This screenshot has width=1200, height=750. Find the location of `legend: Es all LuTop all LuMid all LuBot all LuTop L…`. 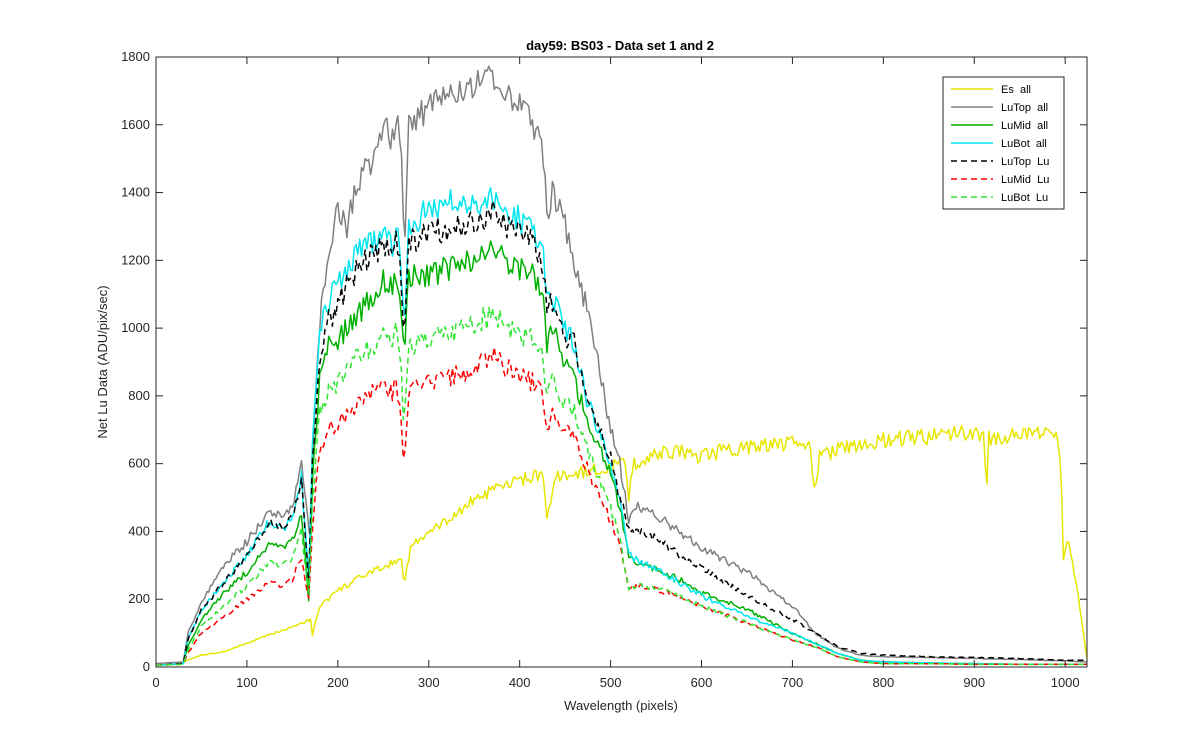

legend: Es all LuTop all LuMid all LuBot all LuTop L… is located at coordinates (1003, 143).